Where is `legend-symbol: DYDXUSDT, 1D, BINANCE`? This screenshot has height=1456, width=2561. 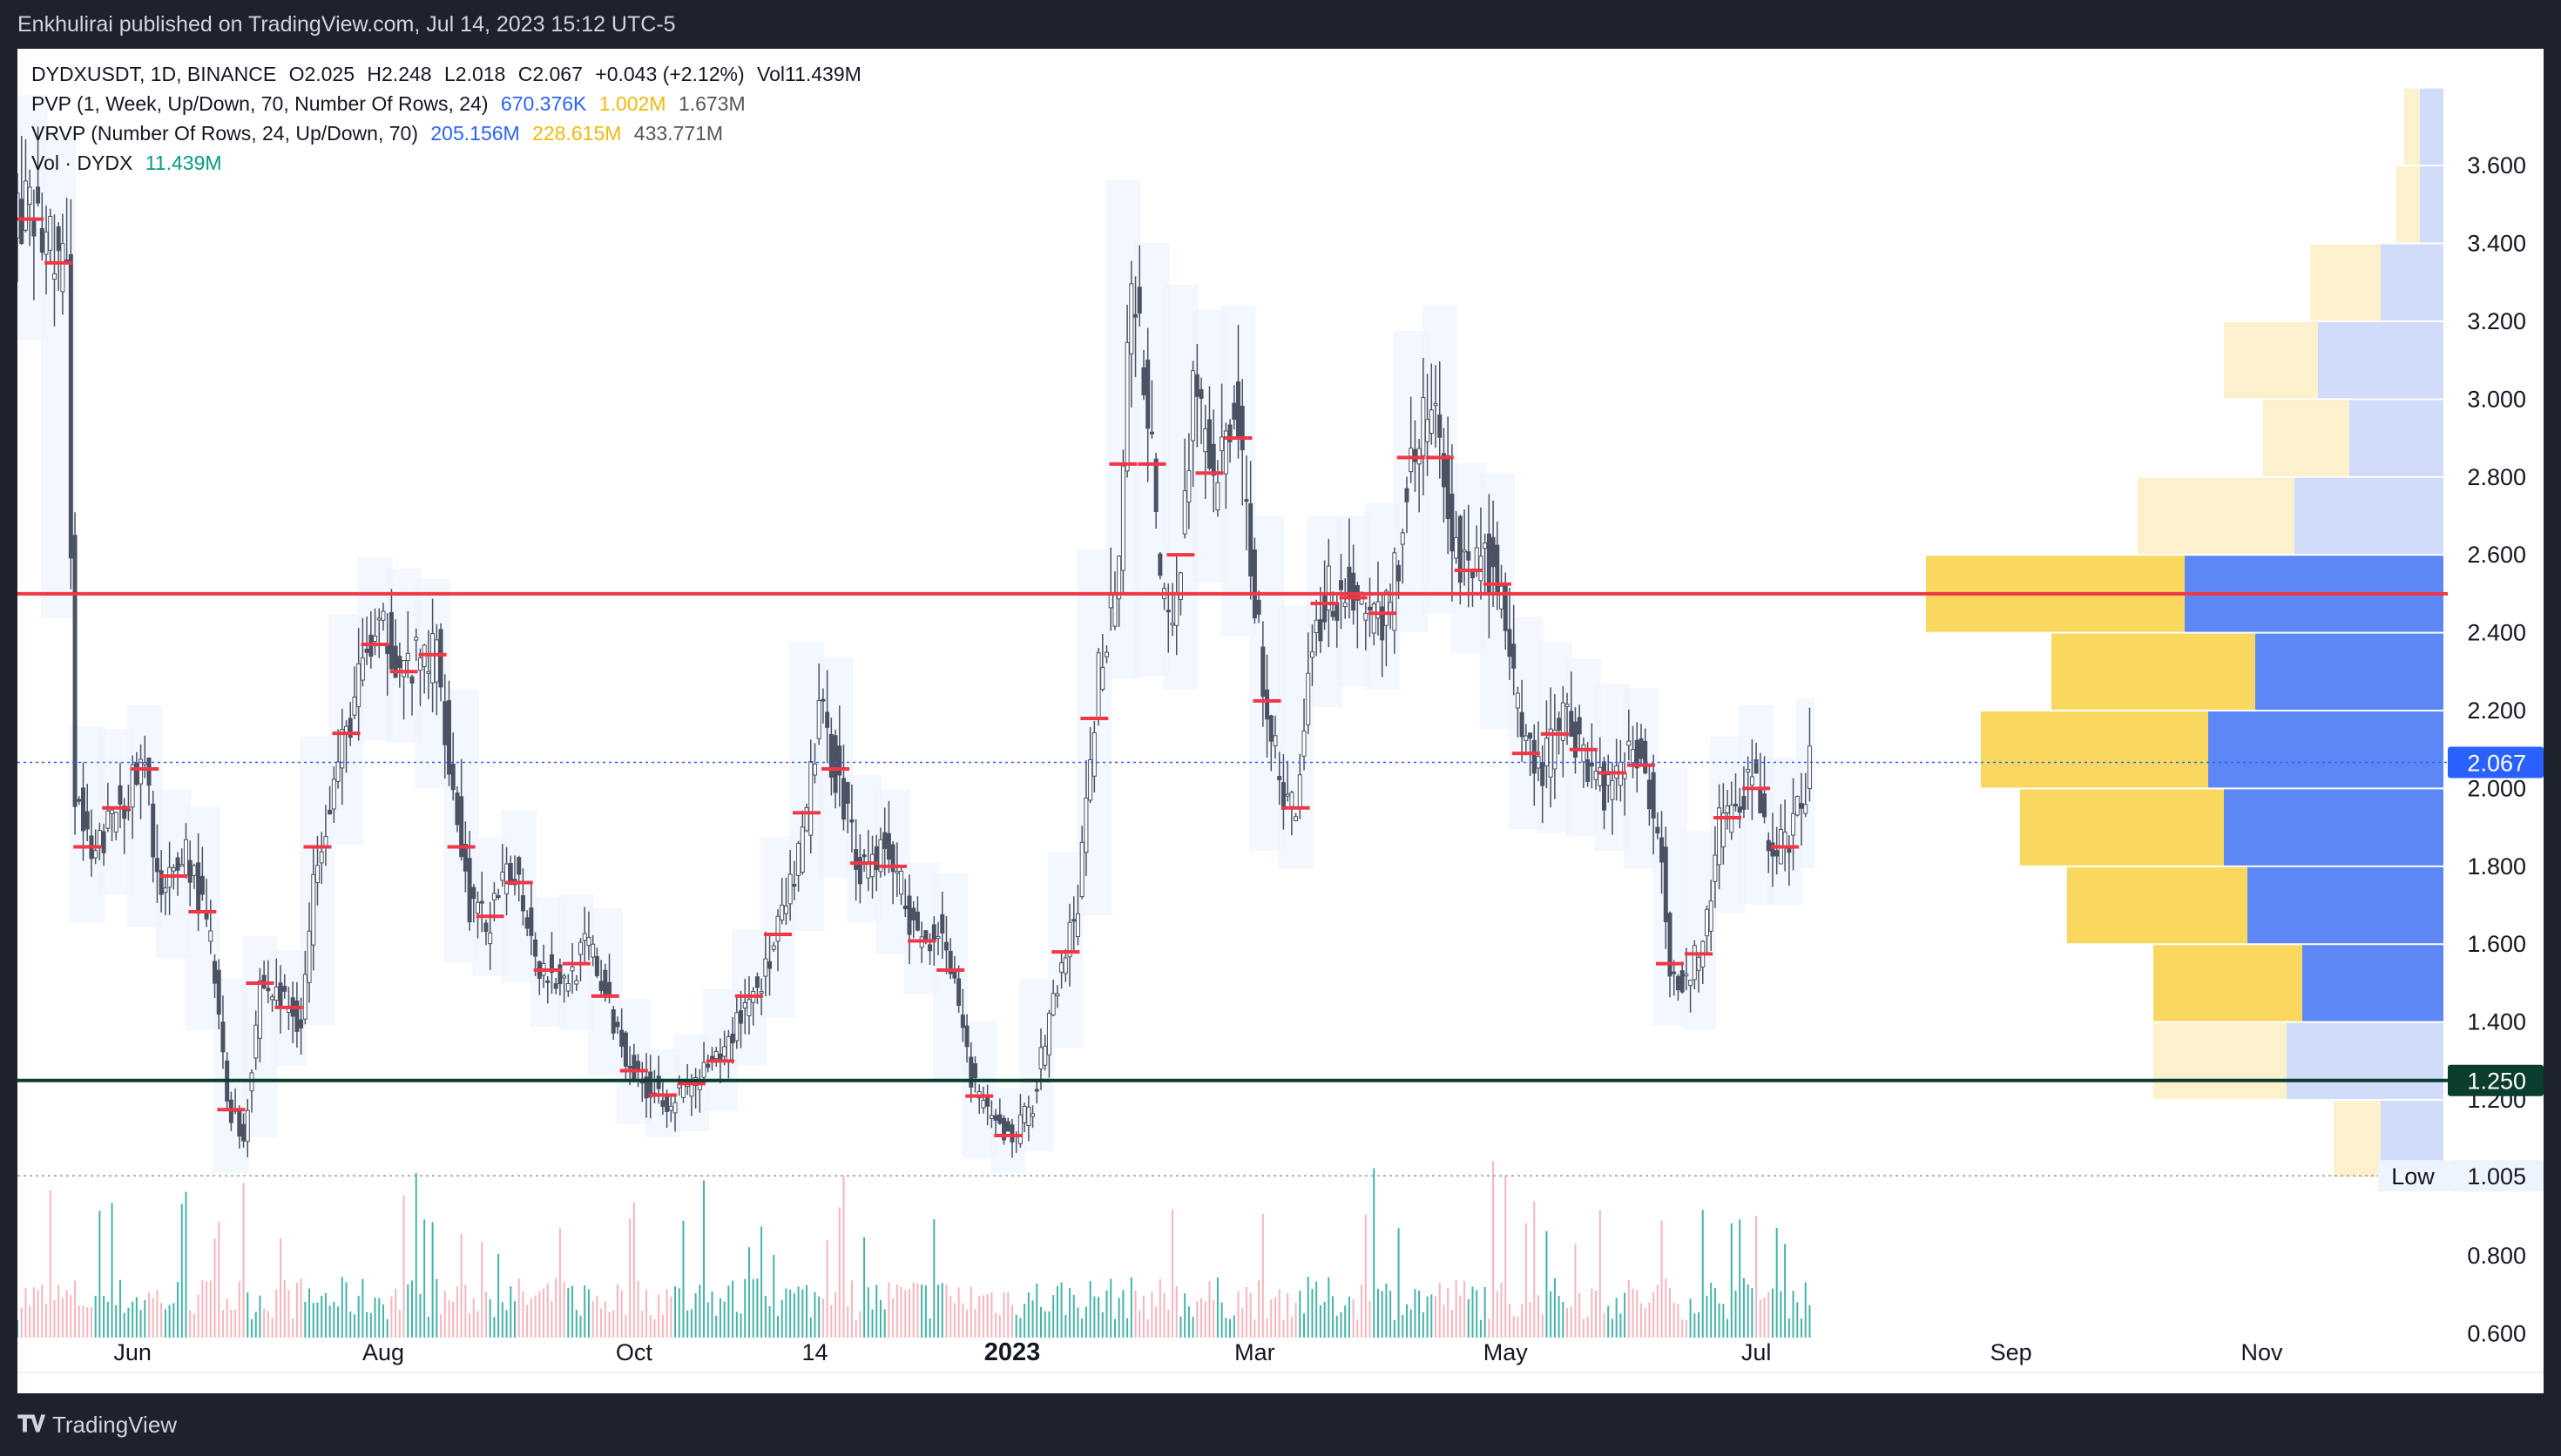 legend-symbol: DYDXUSDT, 1D, BINANCE is located at coordinates (154, 74).